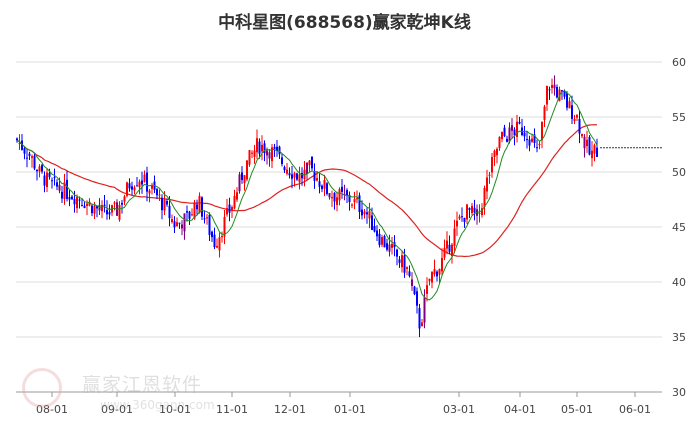  I want to click on x-tick-label: 10-01, so click(175, 409).